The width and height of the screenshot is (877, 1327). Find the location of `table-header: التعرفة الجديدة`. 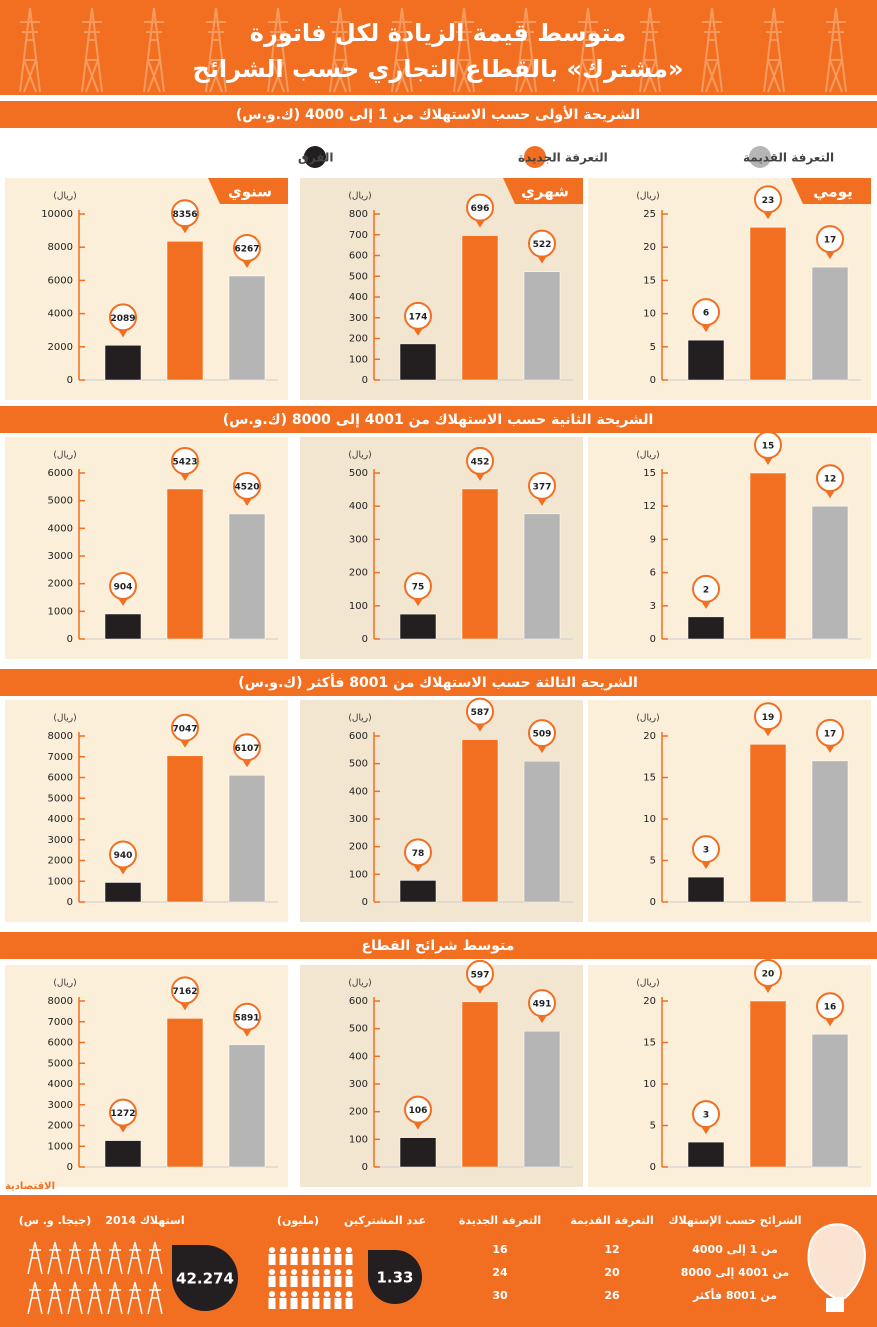

table-header: التعرفة الجديدة is located at coordinates (500, 1220).